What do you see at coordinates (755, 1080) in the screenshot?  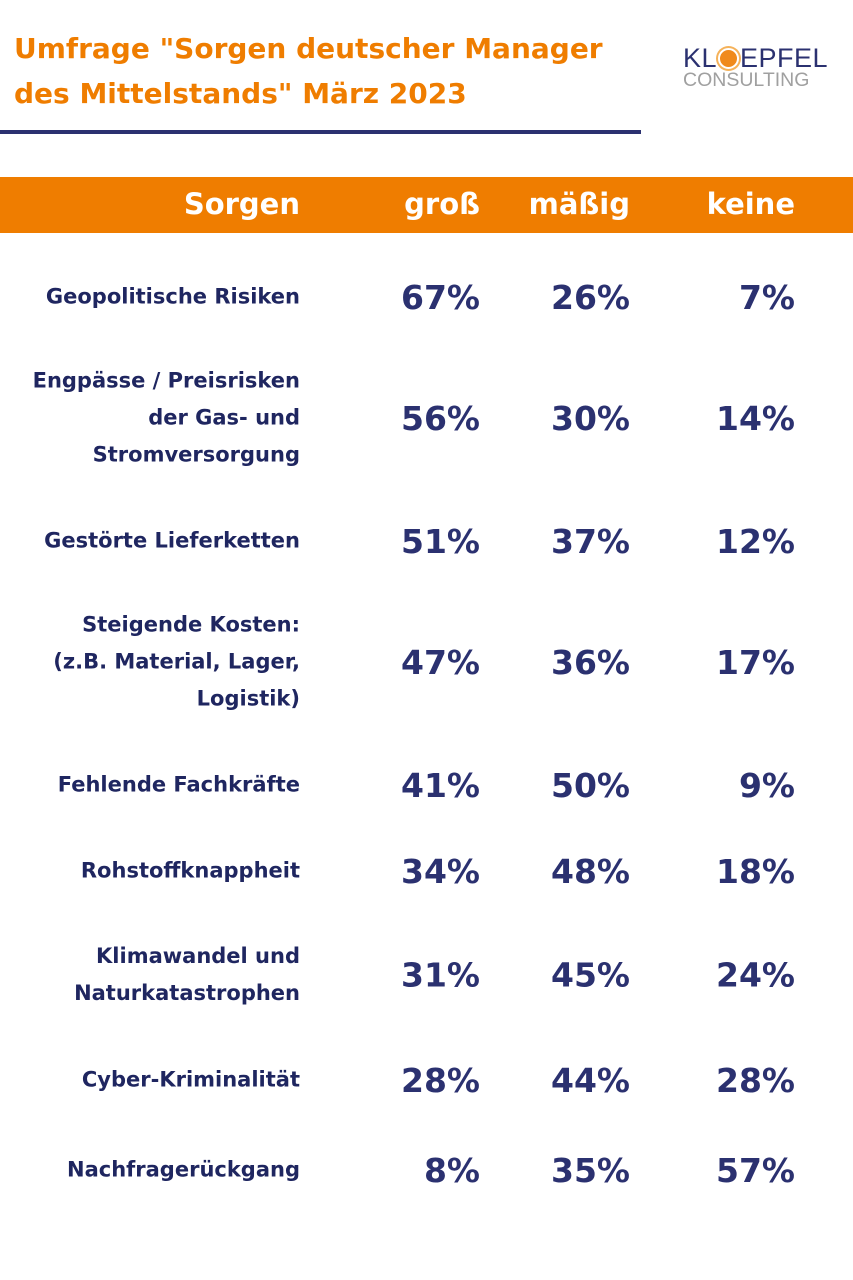 I see `row-value-keine: 28%` at bounding box center [755, 1080].